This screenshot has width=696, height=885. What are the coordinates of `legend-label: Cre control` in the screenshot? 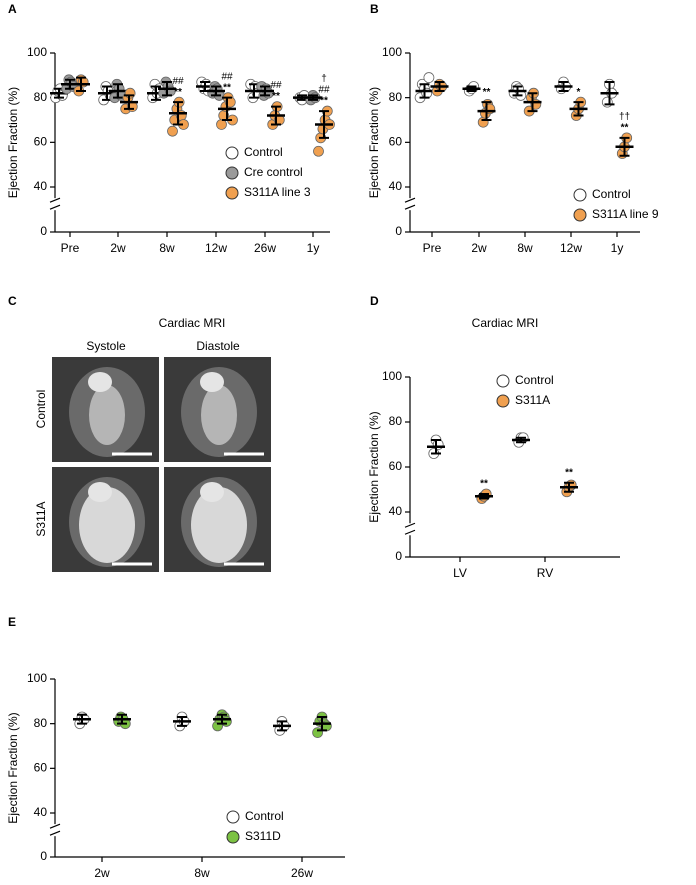 It's located at (273, 172).